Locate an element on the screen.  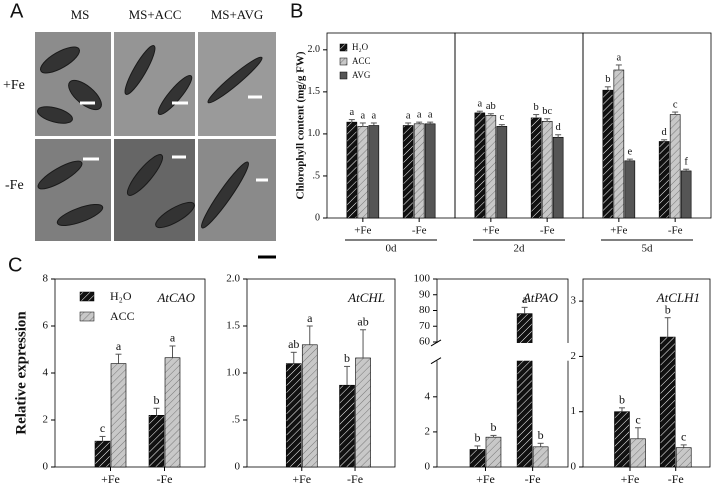
gene-title: AtCAO is located at coordinates (175, 297).